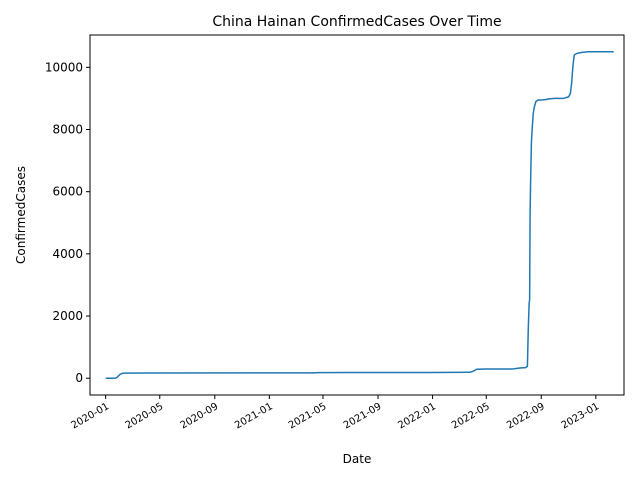  What do you see at coordinates (90, 416) in the screenshot?
I see `x-tick-label: 2020-01` at bounding box center [90, 416].